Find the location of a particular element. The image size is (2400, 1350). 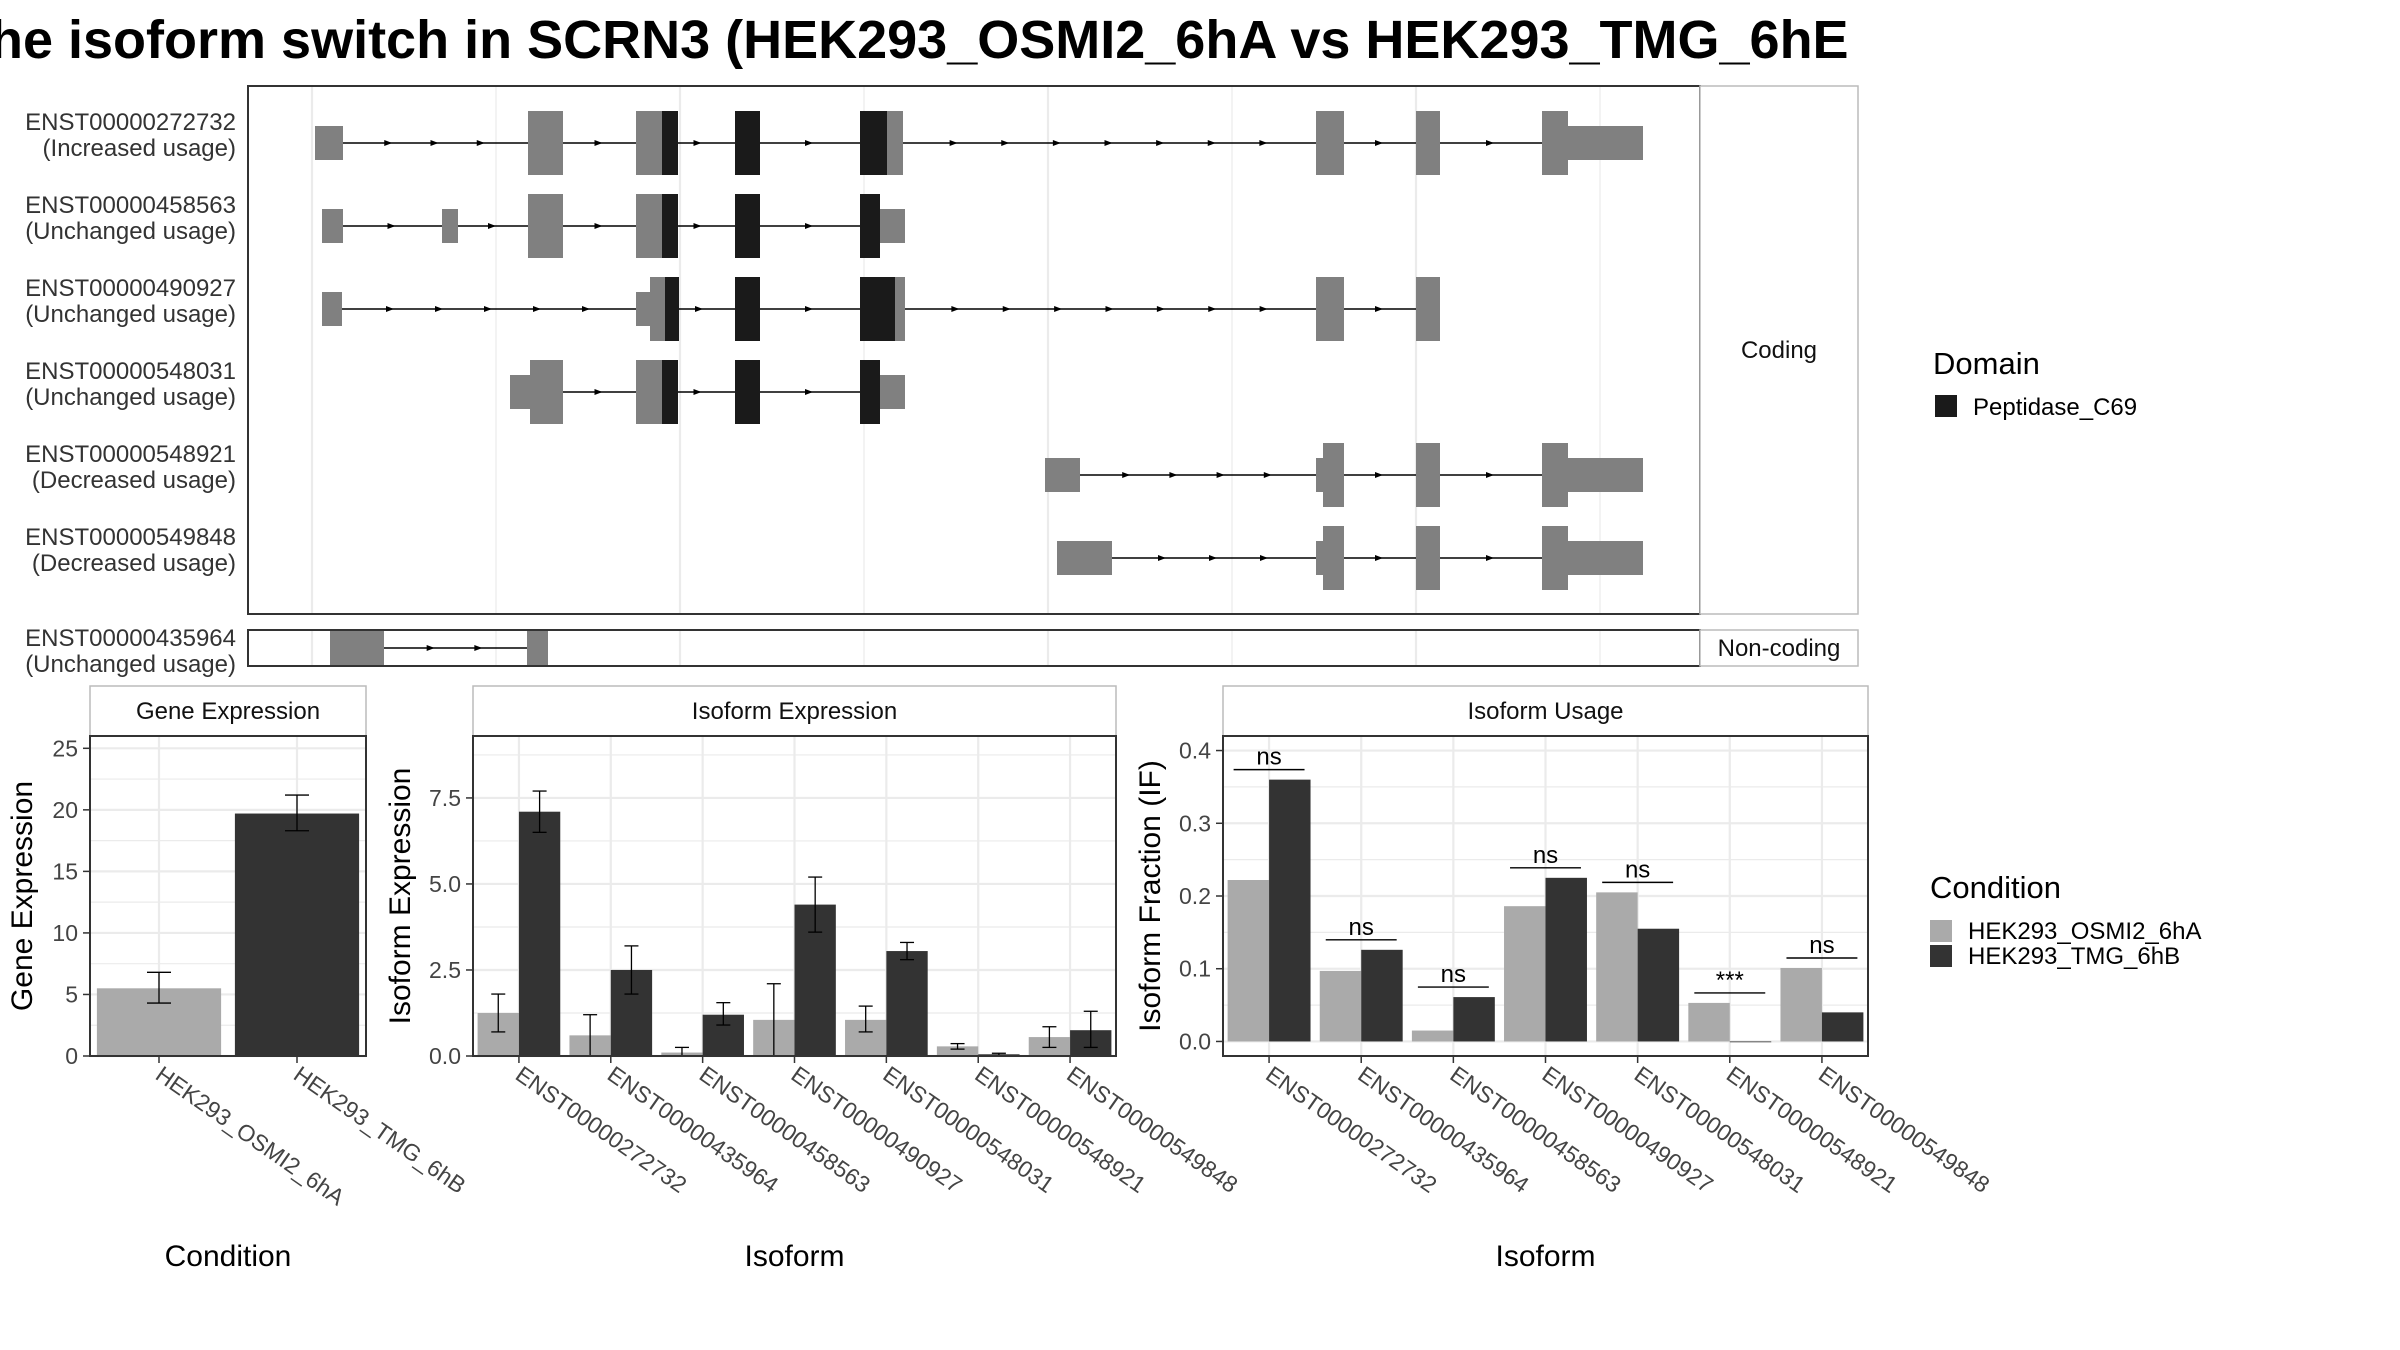

transcript-id-label: ENST00000435964 is located at coordinates (130, 638).